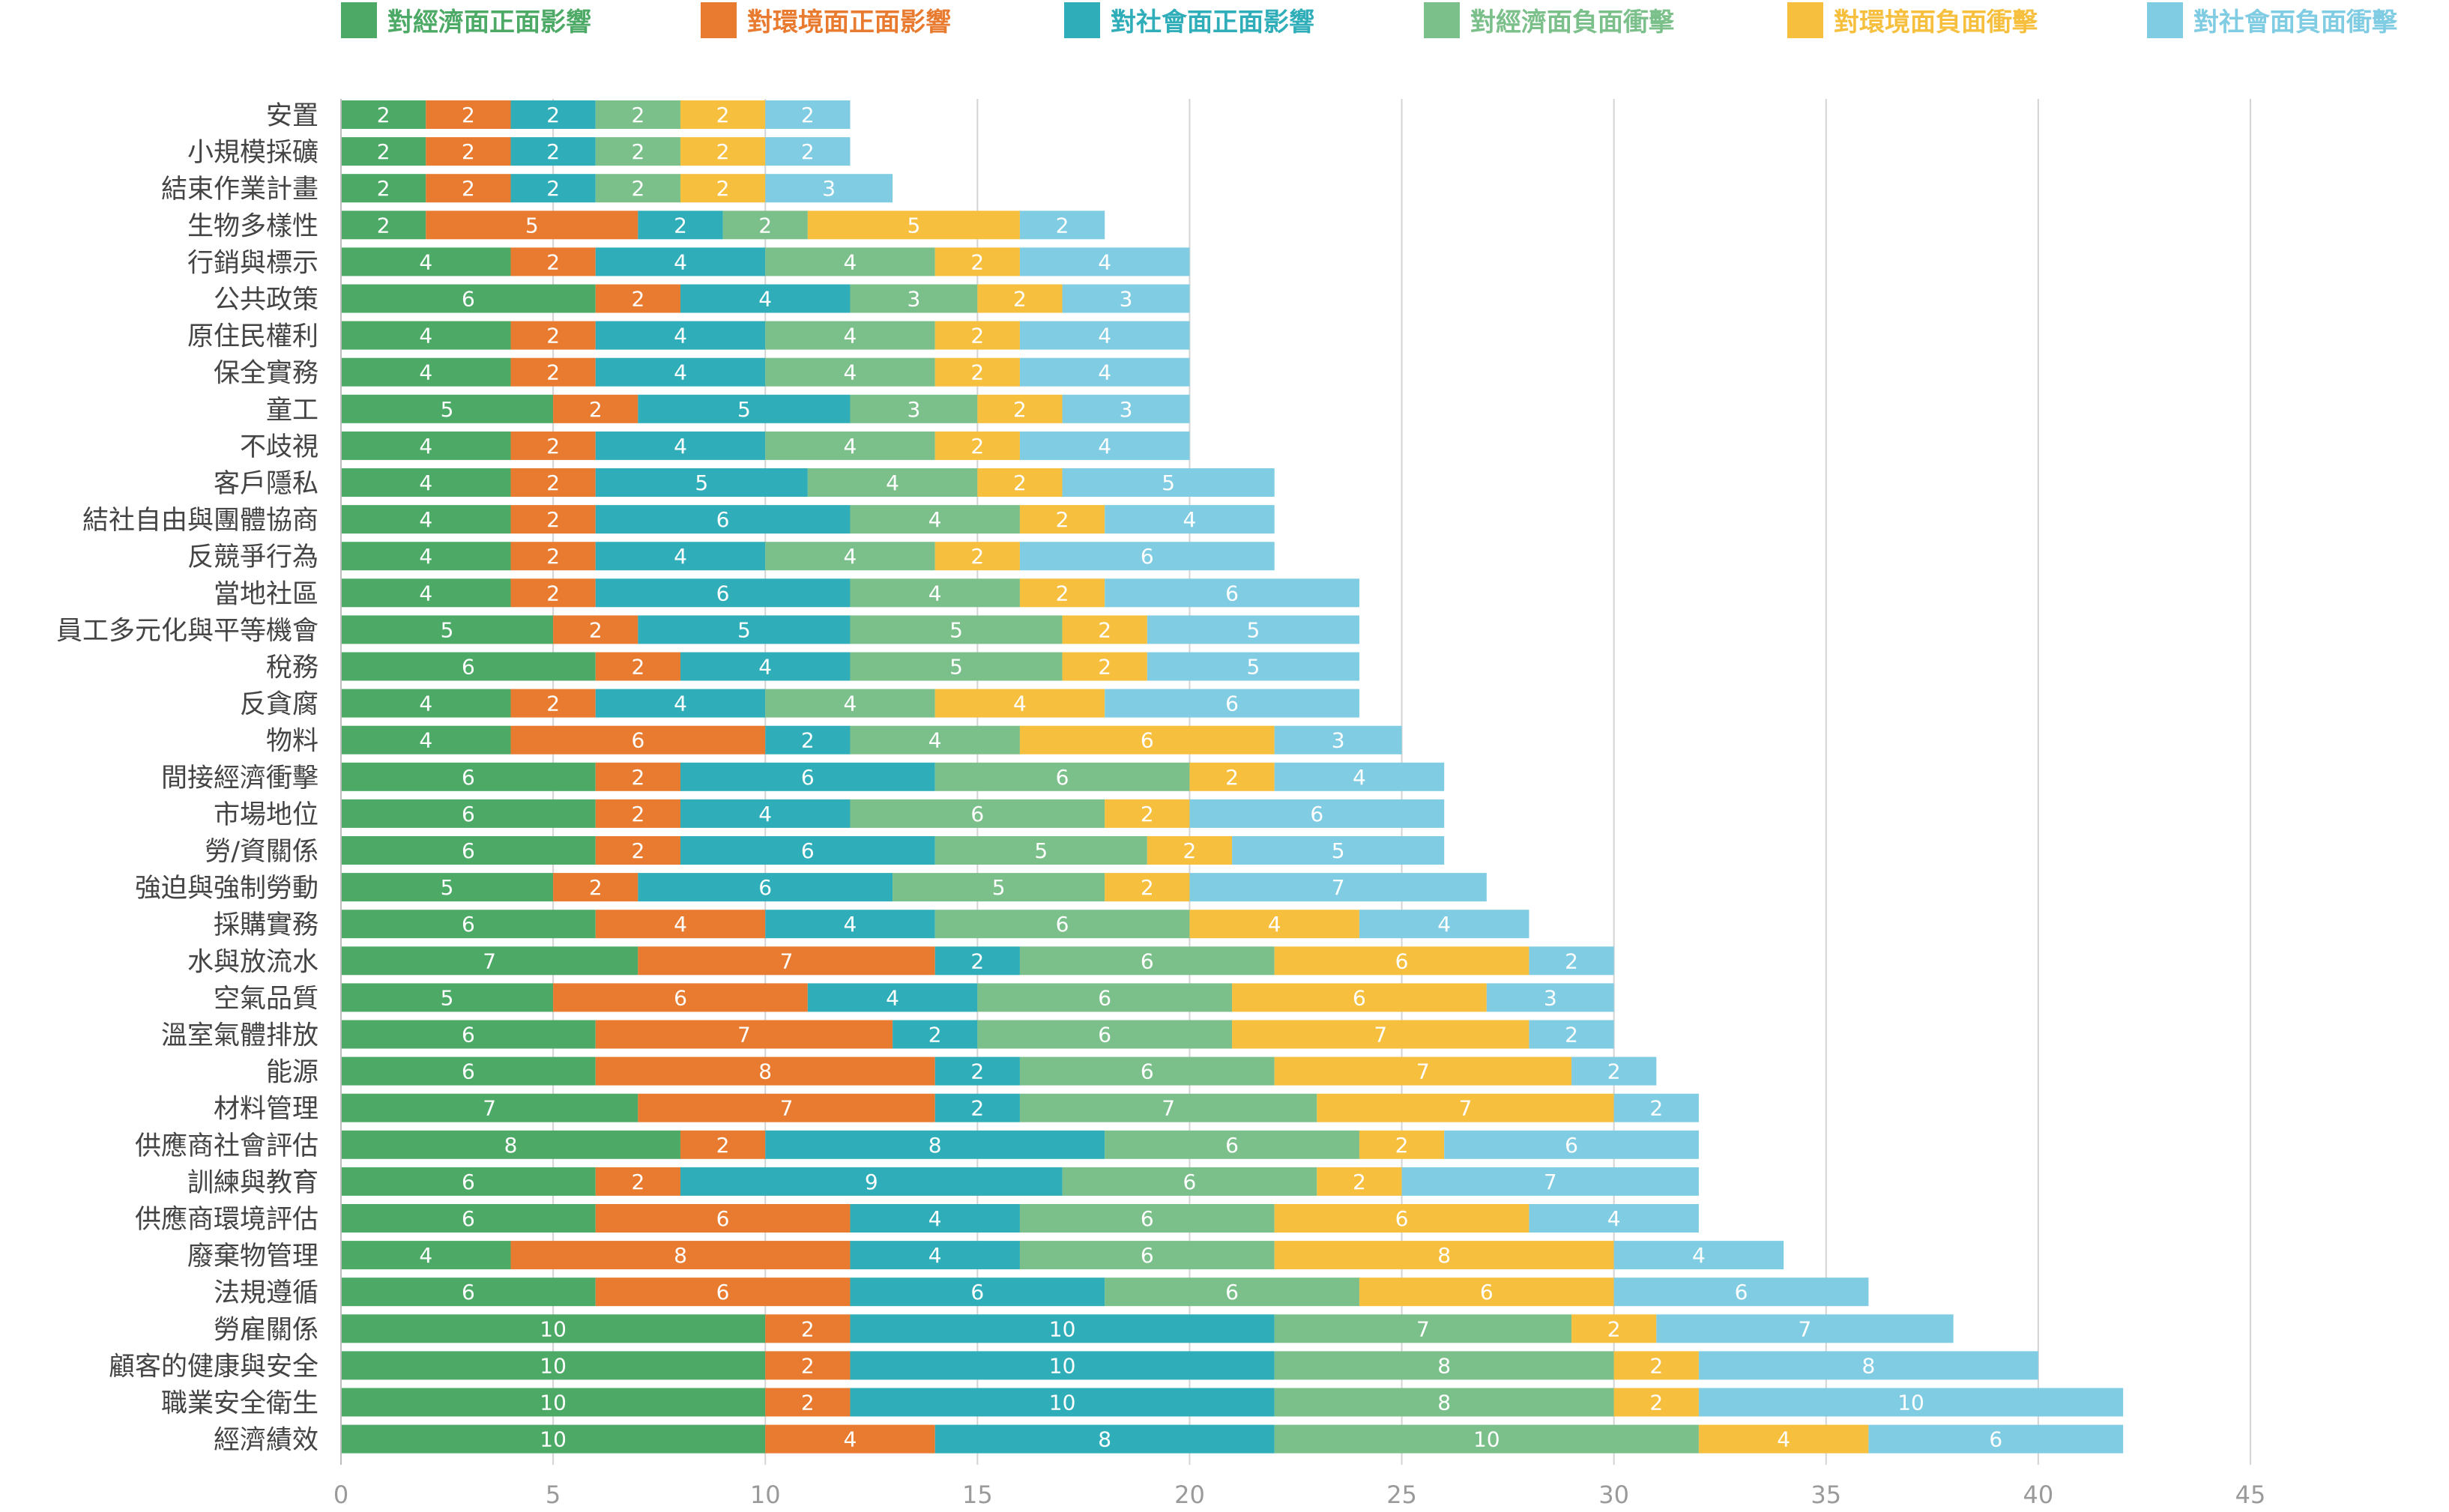 This screenshot has width=2449, height=1512. Describe the element at coordinates (340, 1495) in the screenshot. I see `x-tick-label: 0` at that location.